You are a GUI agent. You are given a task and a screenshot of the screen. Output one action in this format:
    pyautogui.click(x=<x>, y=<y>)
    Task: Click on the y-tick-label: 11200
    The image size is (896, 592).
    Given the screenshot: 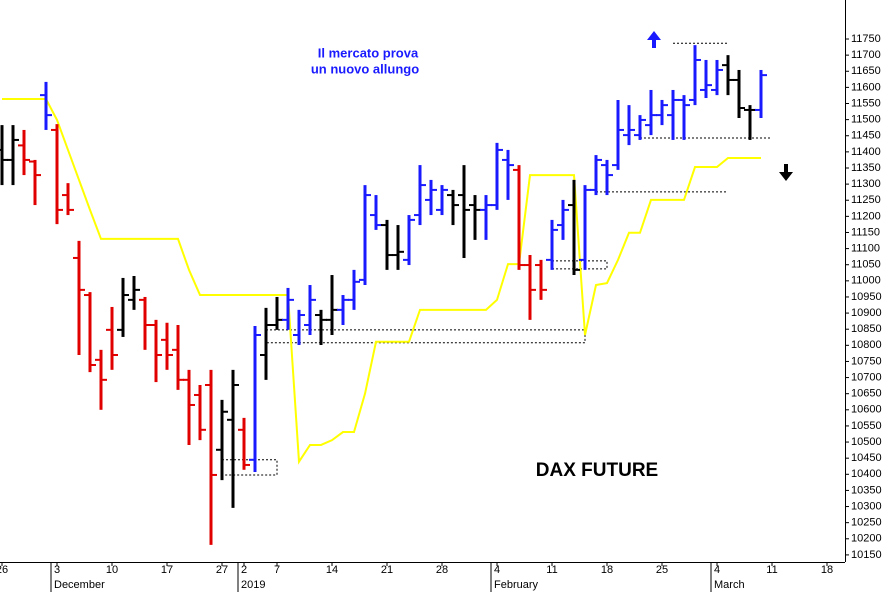 What is the action you would take?
    pyautogui.click(x=866, y=216)
    